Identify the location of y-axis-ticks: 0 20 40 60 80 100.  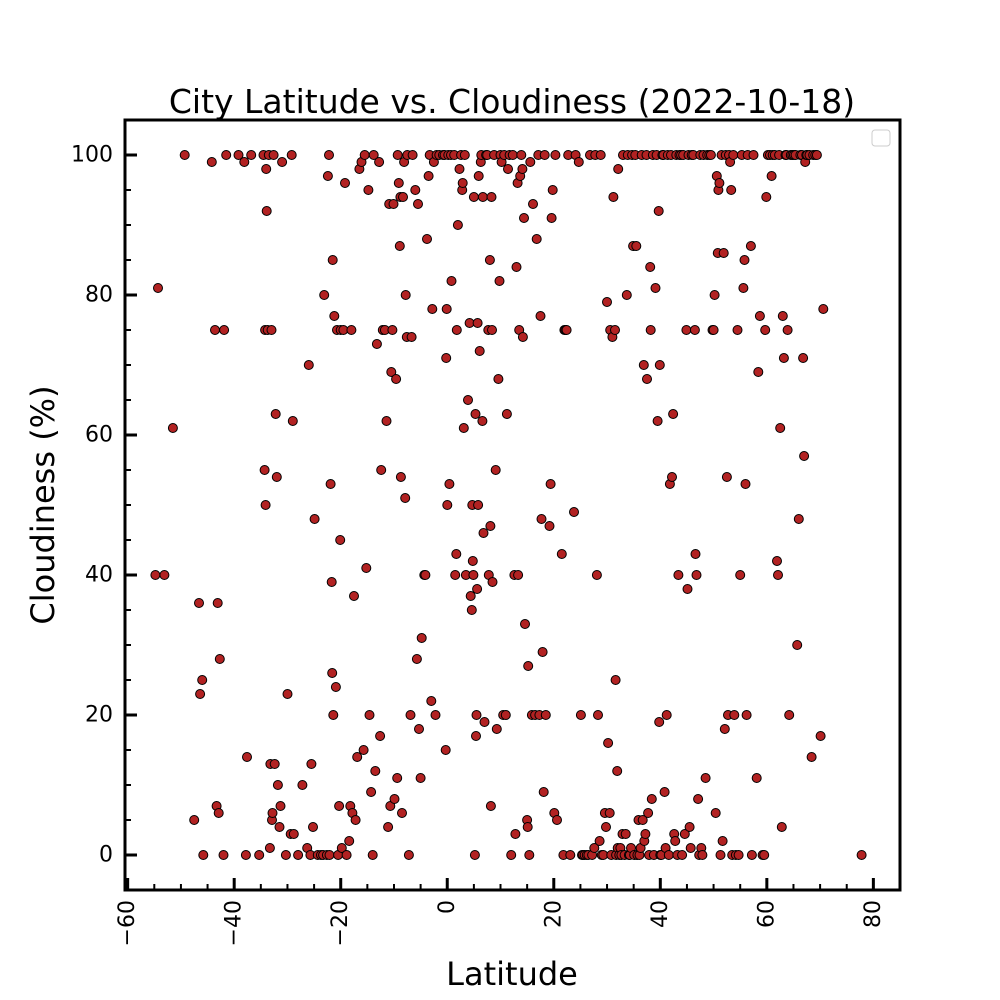
(104, 505).